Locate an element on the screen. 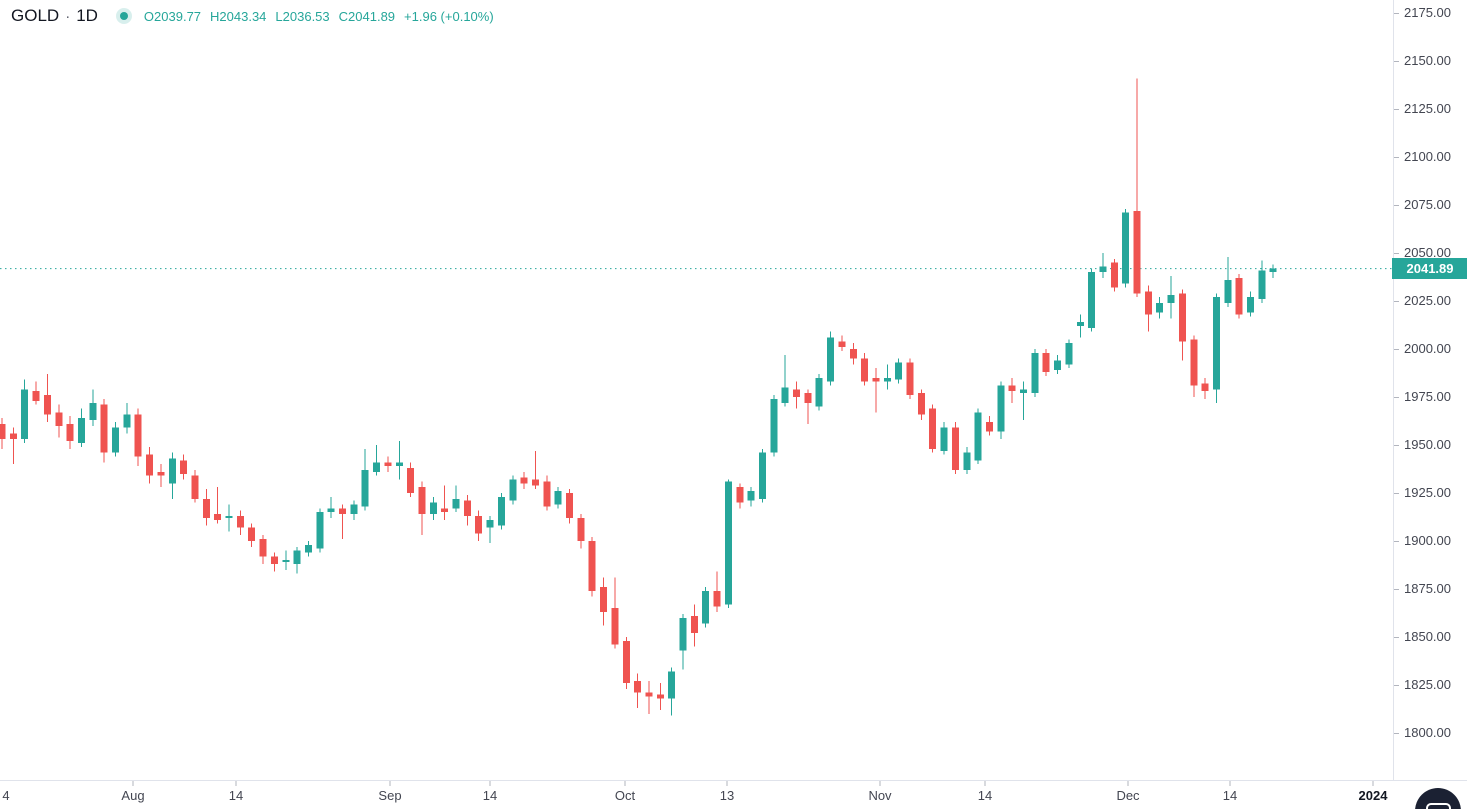 Image resolution: width=1467 pixels, height=809 pixels. time-axis: 4 Aug 14 Sep 14 Oct 13 Nov 14 Dec 14 2024 is located at coordinates (733, 794).